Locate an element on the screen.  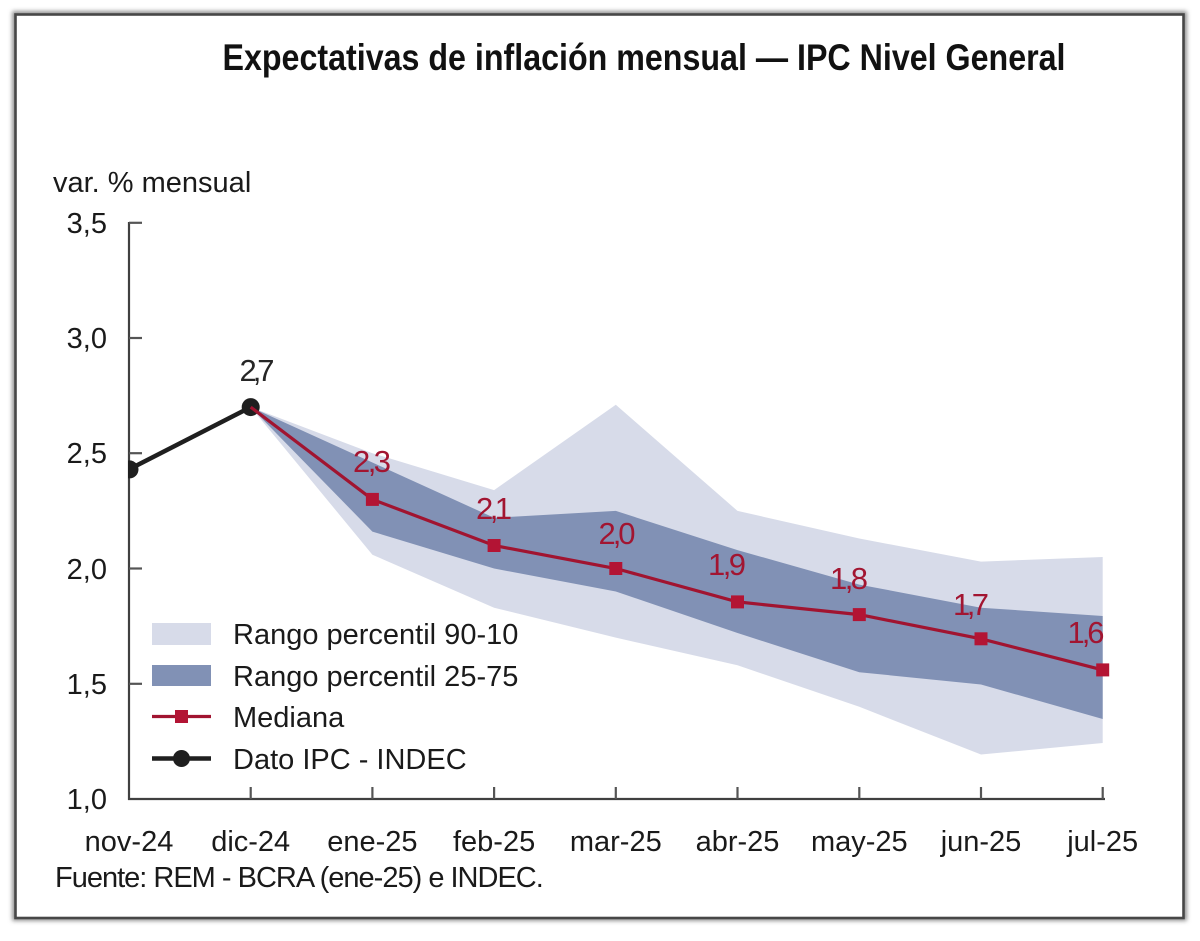
svg-text: 2,3 is located at coordinates (372, 461).